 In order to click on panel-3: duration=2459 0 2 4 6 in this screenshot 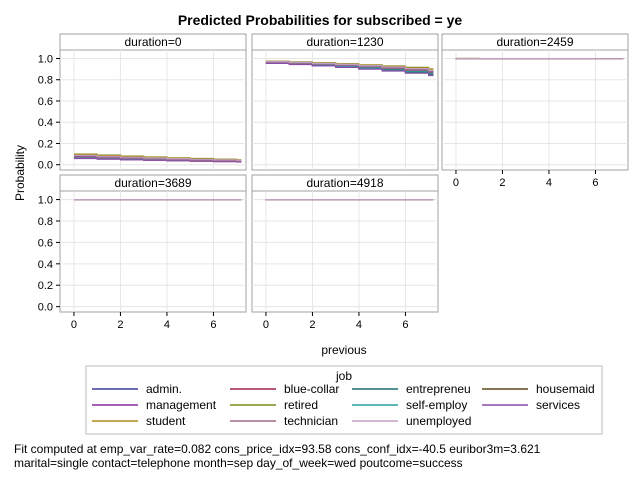, I will do `click(535, 111)`.